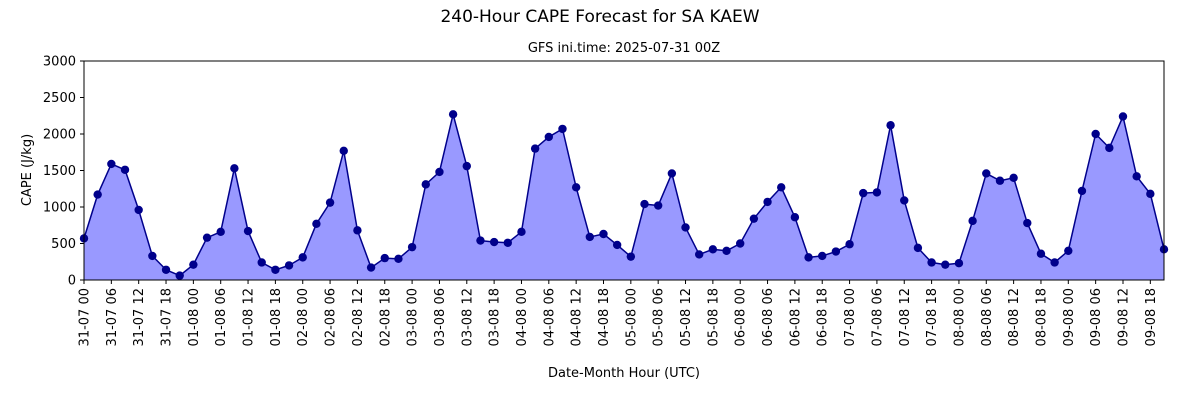 Image resolution: width=1200 pixels, height=400 pixels. I want to click on x-tick-label: 09-08 06, so click(1096, 317).